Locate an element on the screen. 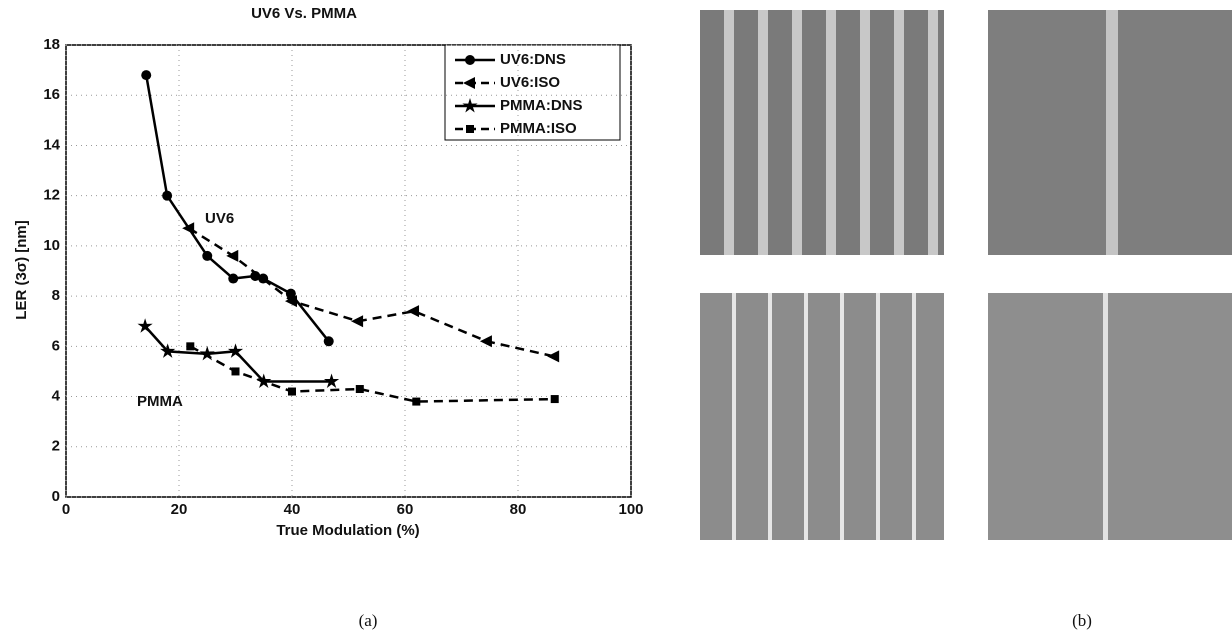 This screenshot has height=642, width=1232. y-tick-label: 18 is located at coordinates (51, 44).